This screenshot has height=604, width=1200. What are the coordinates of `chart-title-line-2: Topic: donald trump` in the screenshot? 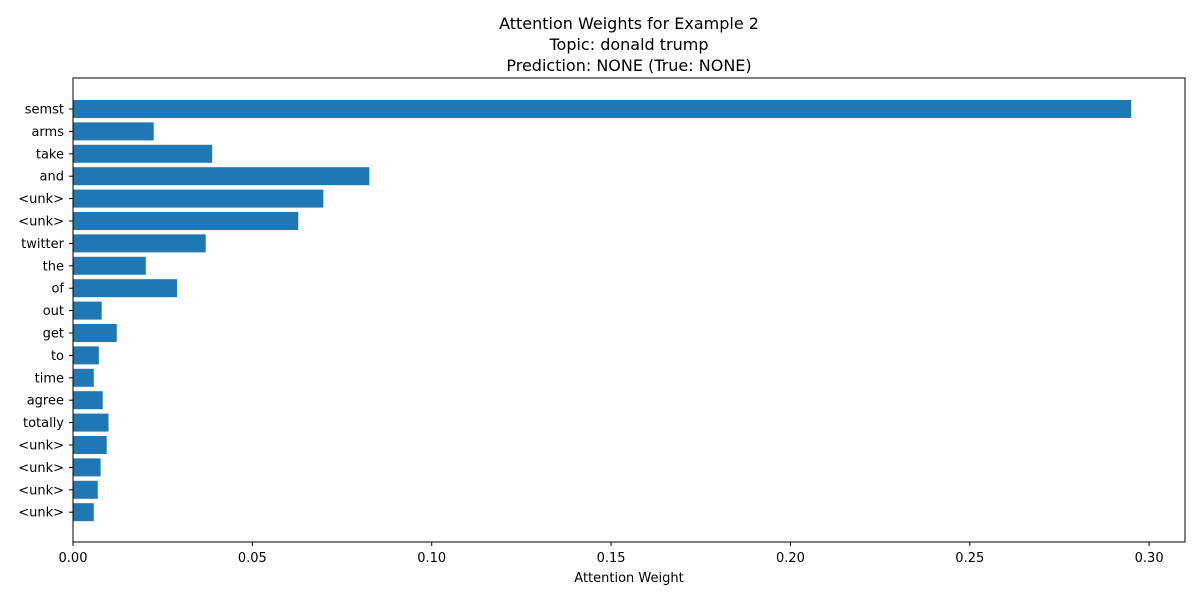 It's located at (628, 44).